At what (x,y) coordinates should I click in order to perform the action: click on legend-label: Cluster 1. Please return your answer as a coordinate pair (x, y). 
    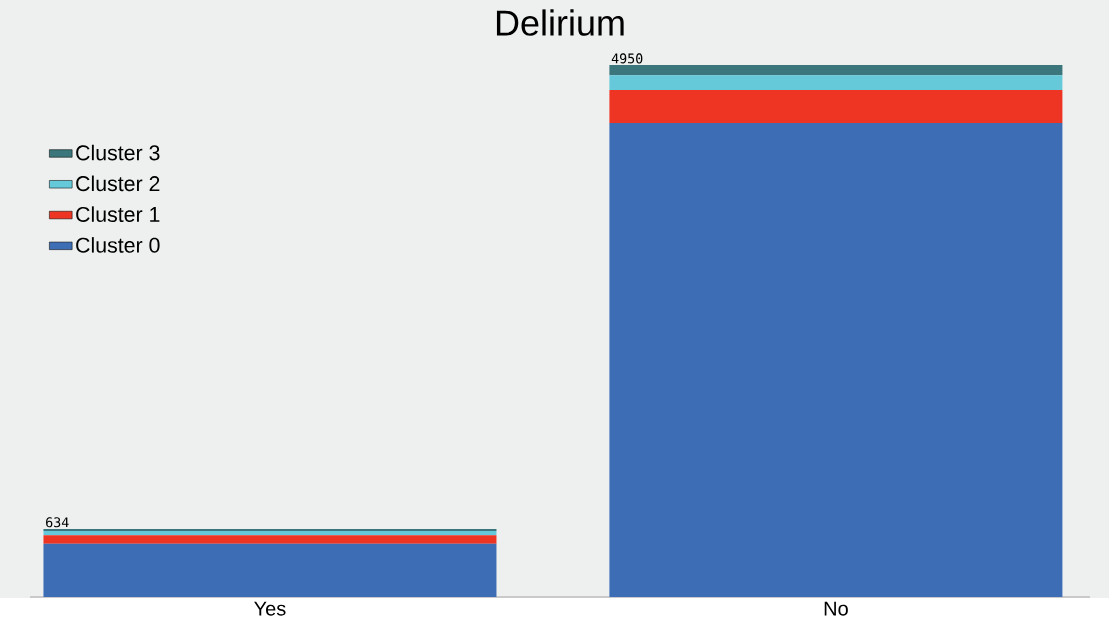
    Looking at the image, I should click on (118, 214).